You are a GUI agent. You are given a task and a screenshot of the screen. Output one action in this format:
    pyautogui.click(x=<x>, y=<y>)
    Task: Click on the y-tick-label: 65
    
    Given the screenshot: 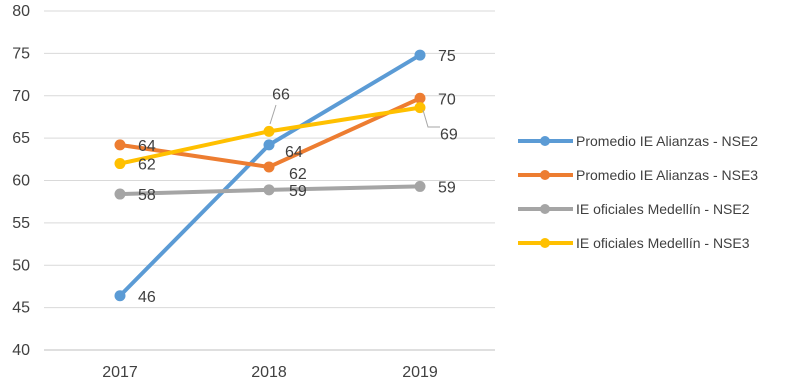 What is the action you would take?
    pyautogui.click(x=21, y=138)
    